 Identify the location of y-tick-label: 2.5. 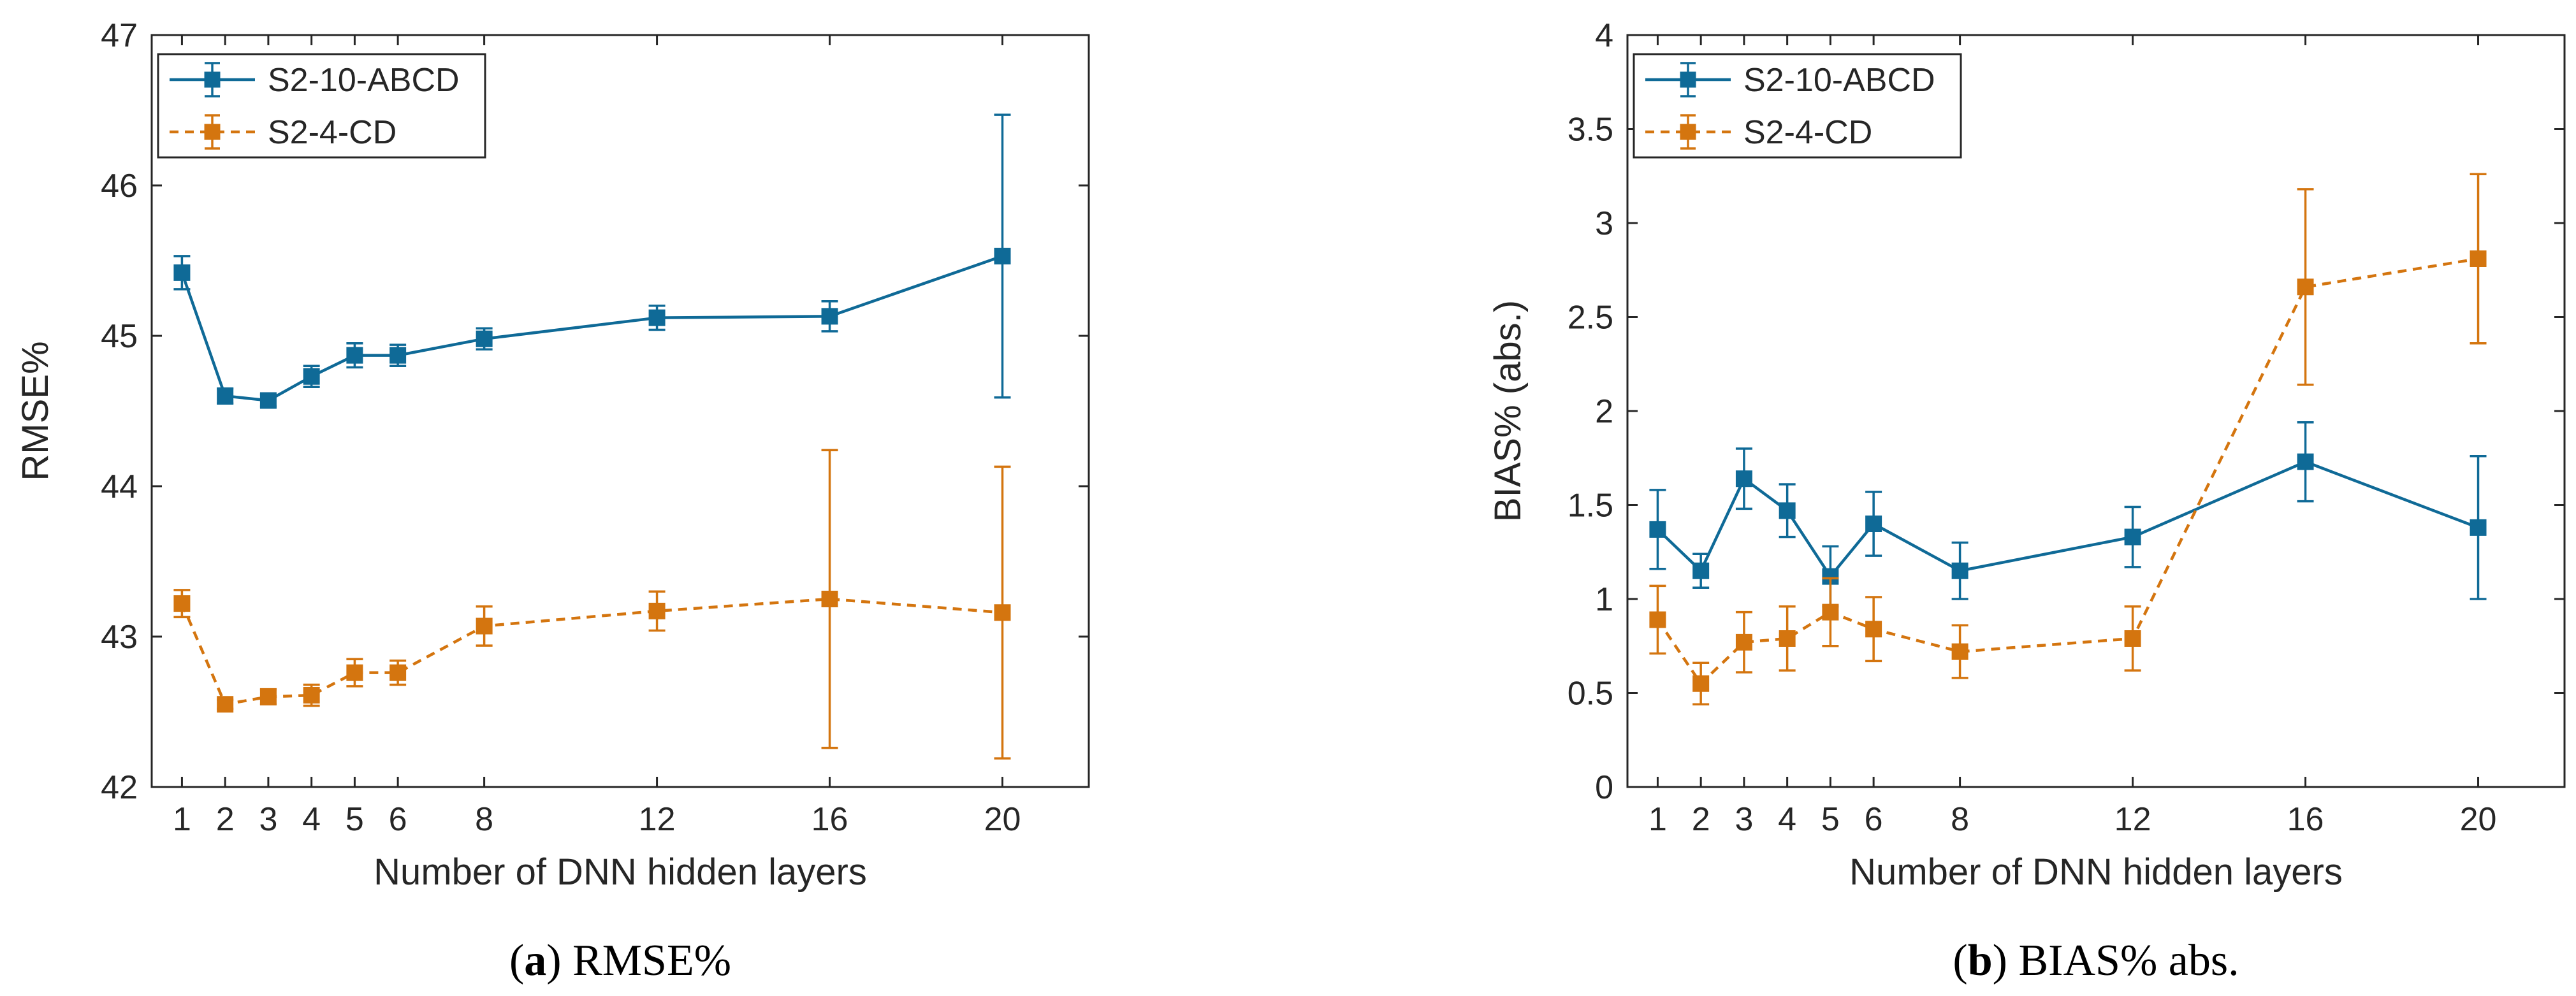
(1590, 318).